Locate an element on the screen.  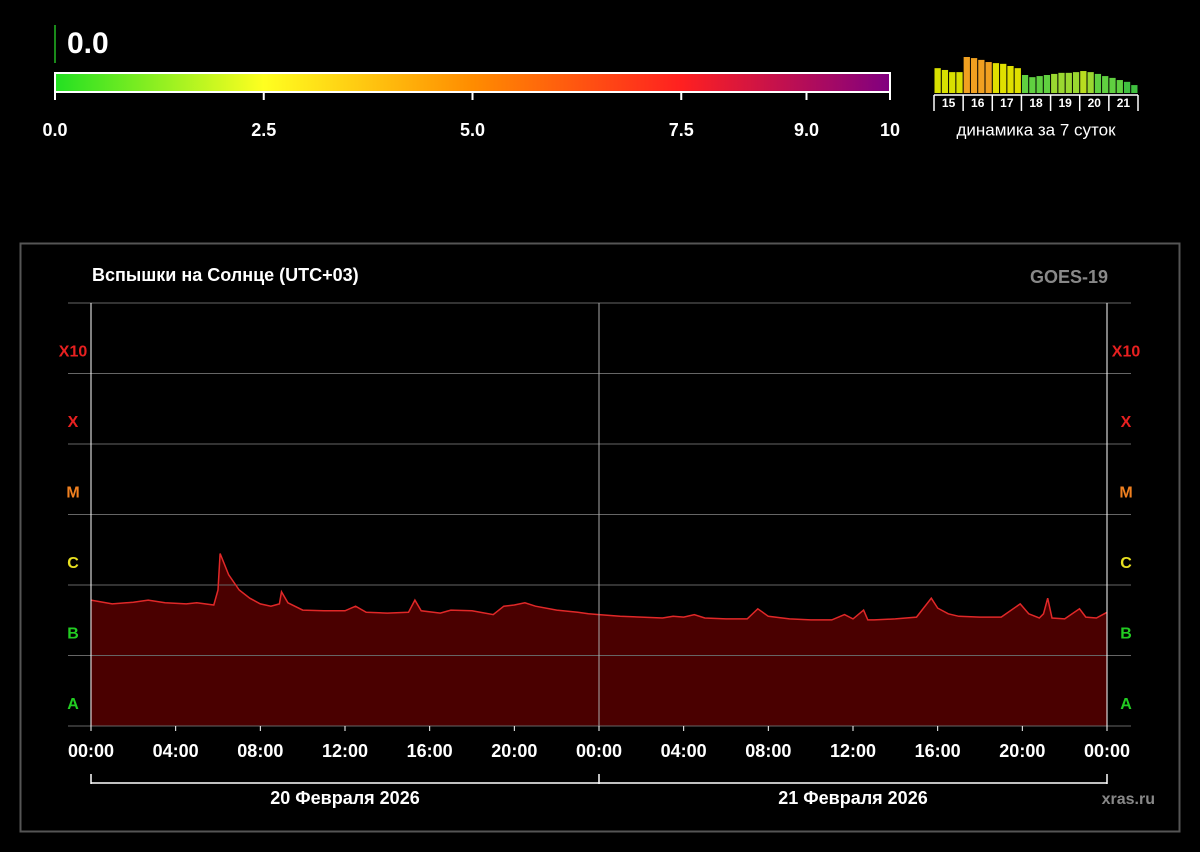
y-tick-label-right: C is located at coordinates (1126, 563).